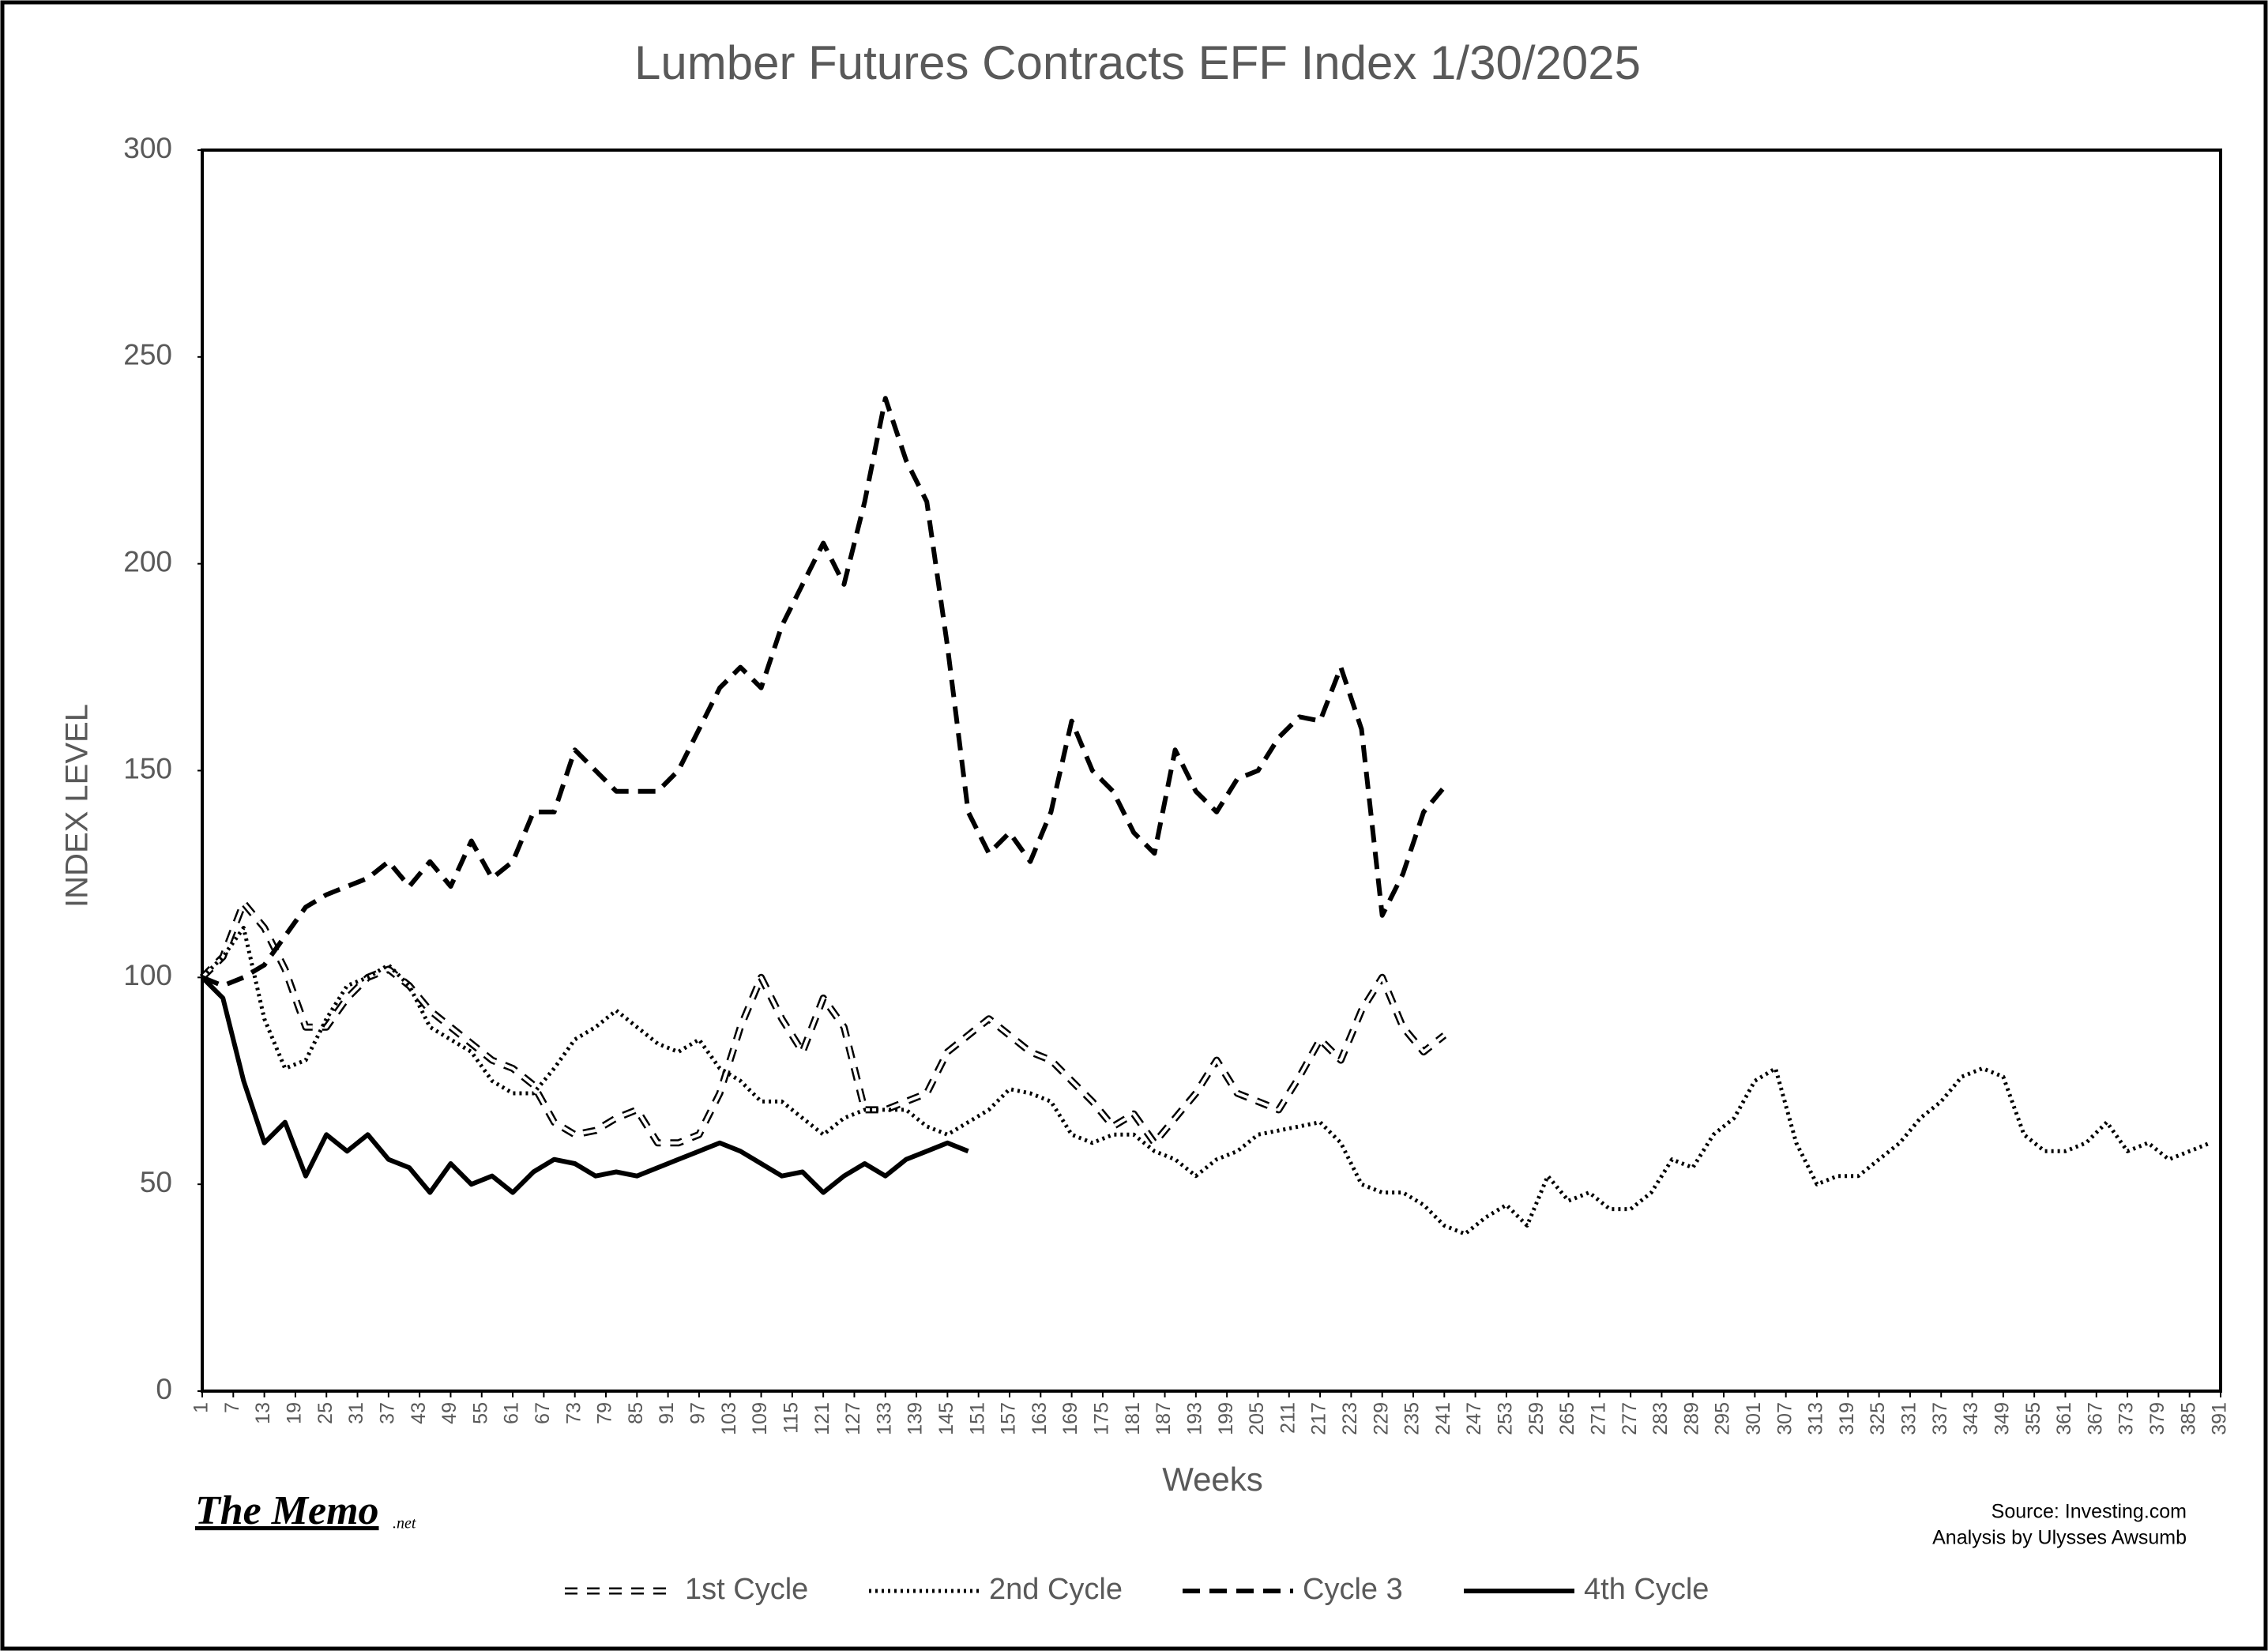 This screenshot has height=1651, width=2268. I want to click on y-tick-label: 0, so click(164, 1389).